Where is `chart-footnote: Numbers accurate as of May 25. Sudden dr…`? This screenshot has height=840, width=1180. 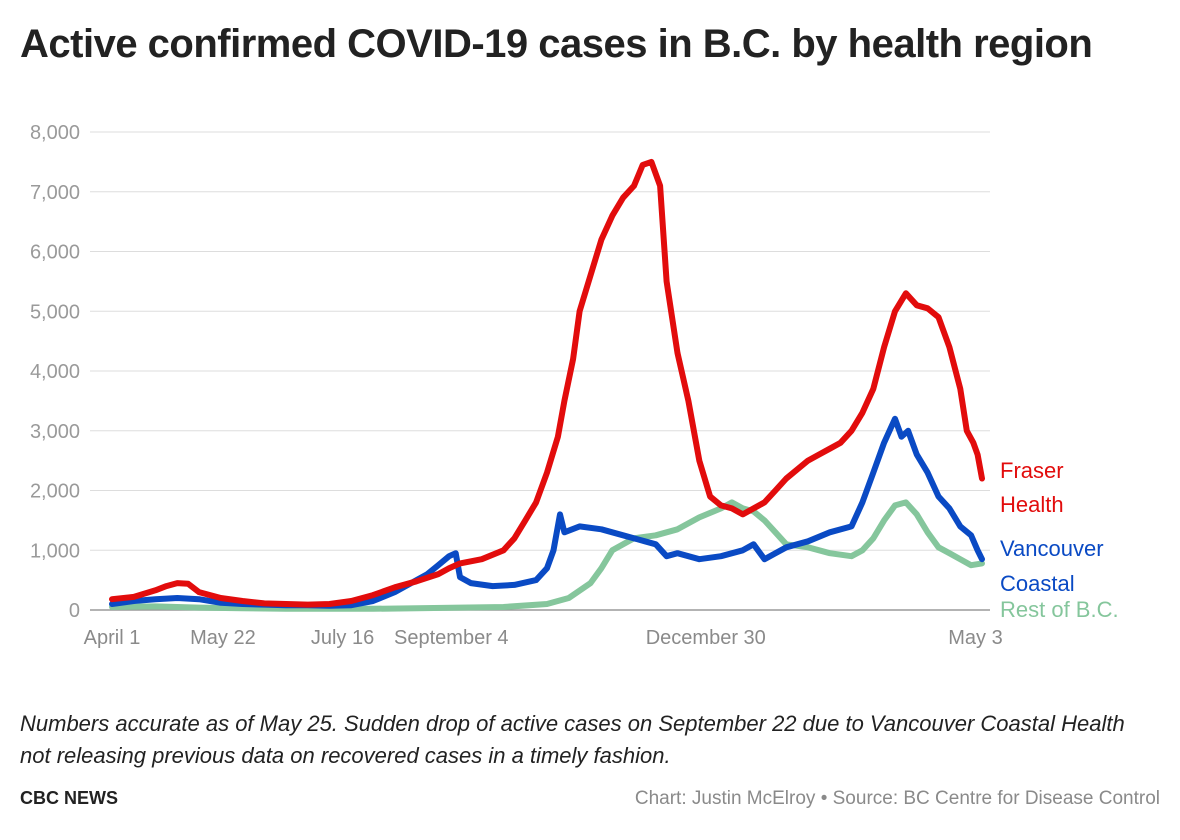
chart-footnote: Numbers accurate as of May 25. Sudden dr… is located at coordinates (572, 739).